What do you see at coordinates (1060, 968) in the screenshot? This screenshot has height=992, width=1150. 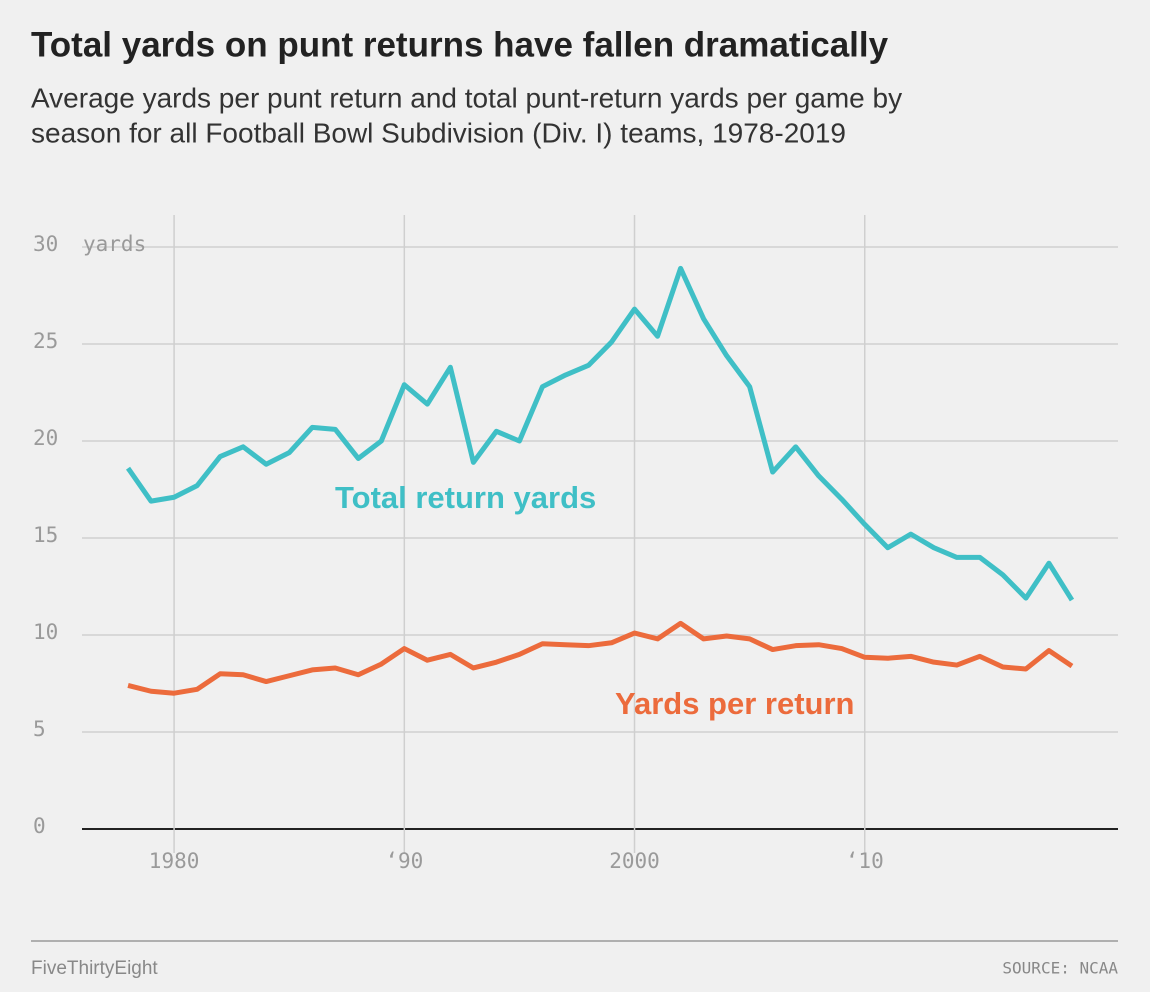 I see `footer-source: SOURCE: NCAA` at bounding box center [1060, 968].